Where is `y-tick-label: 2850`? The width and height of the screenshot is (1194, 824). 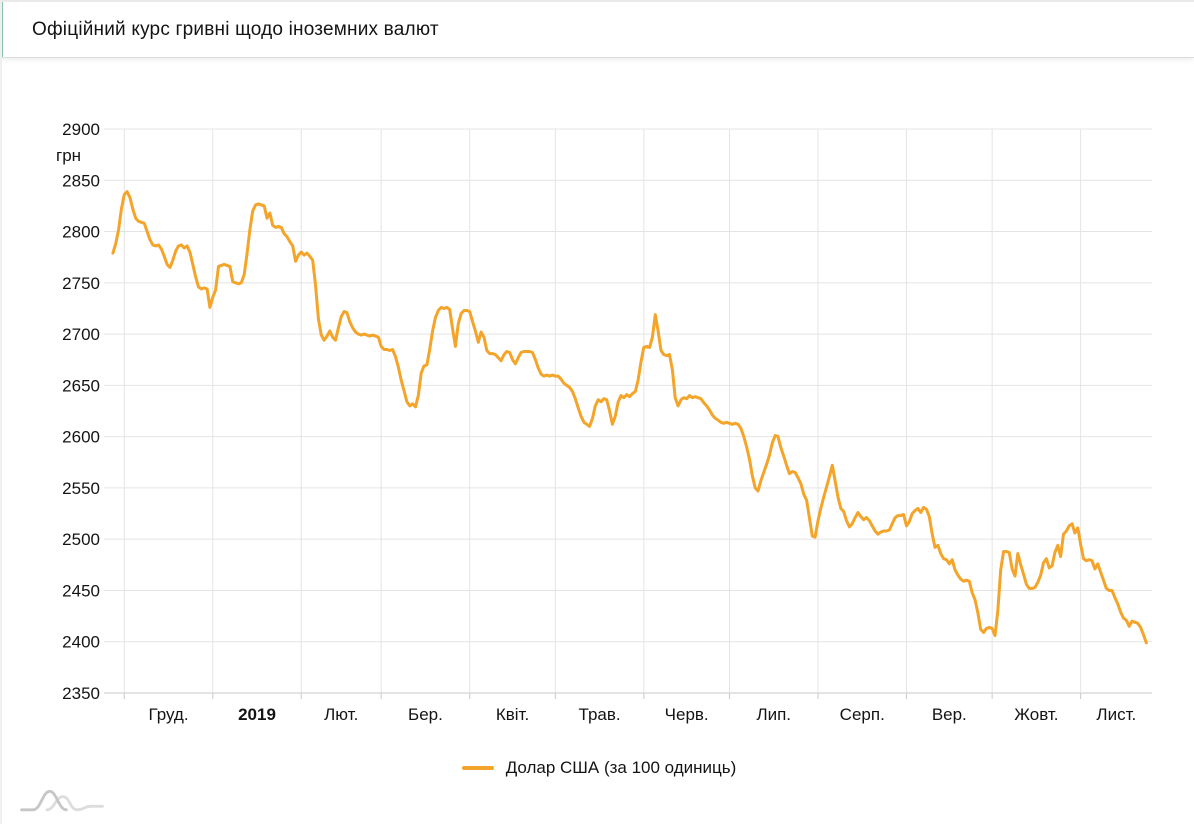 y-tick-label: 2850 is located at coordinates (81, 180).